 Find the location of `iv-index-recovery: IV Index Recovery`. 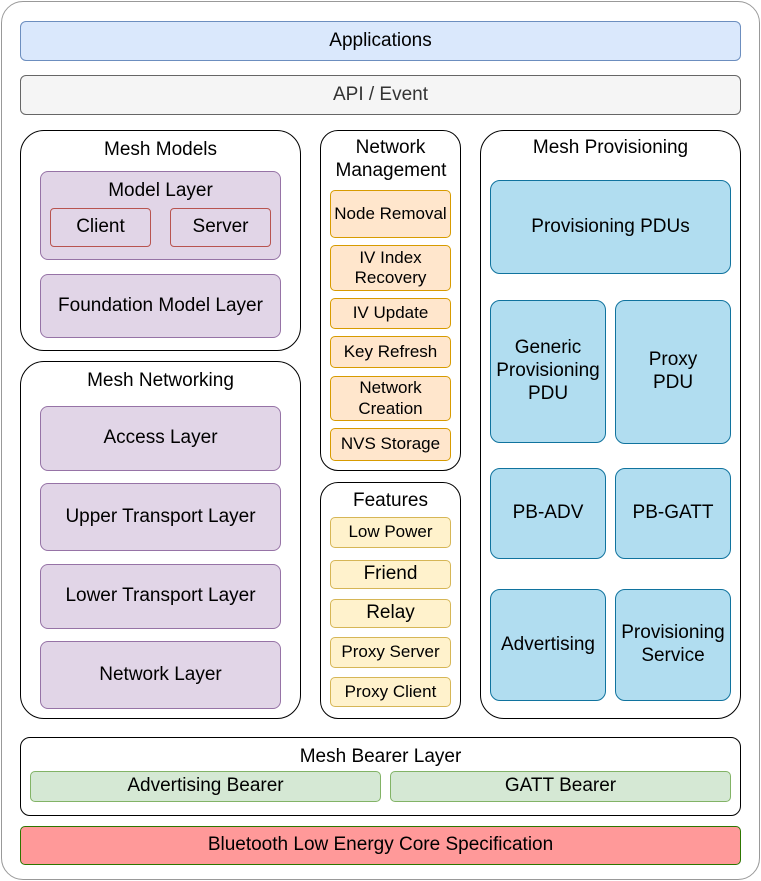

iv-index-recovery: IV Index Recovery is located at coordinates (390, 268).